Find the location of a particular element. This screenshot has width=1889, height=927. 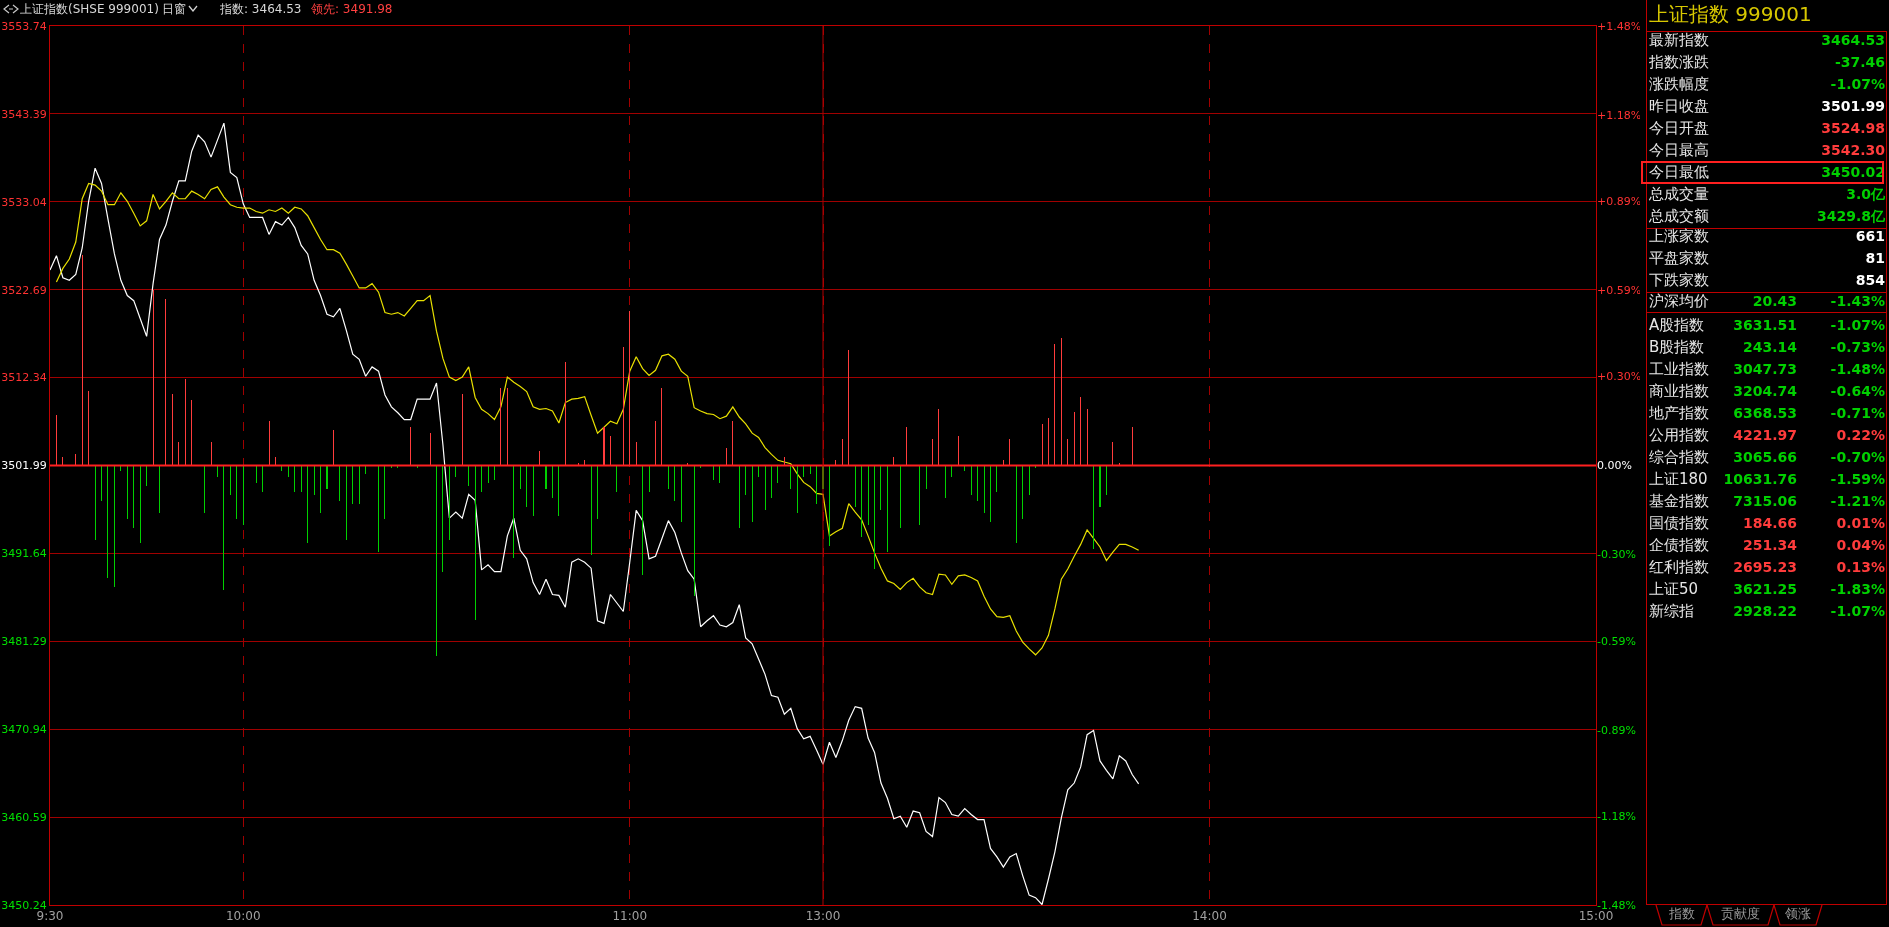

text: 243.14 is located at coordinates (1769, 347).